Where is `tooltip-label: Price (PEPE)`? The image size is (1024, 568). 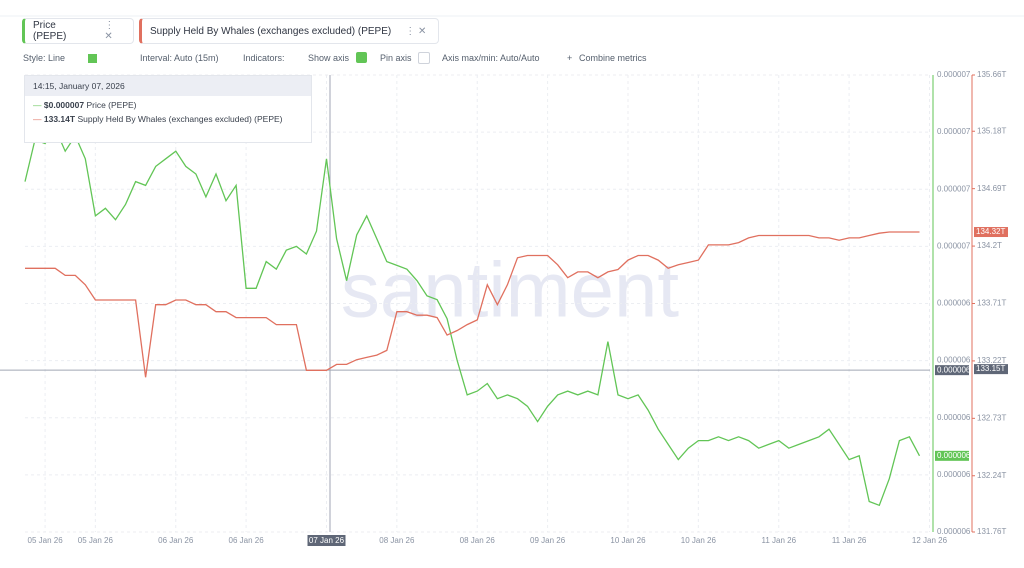
tooltip-label: Price (PEPE) is located at coordinates (111, 105).